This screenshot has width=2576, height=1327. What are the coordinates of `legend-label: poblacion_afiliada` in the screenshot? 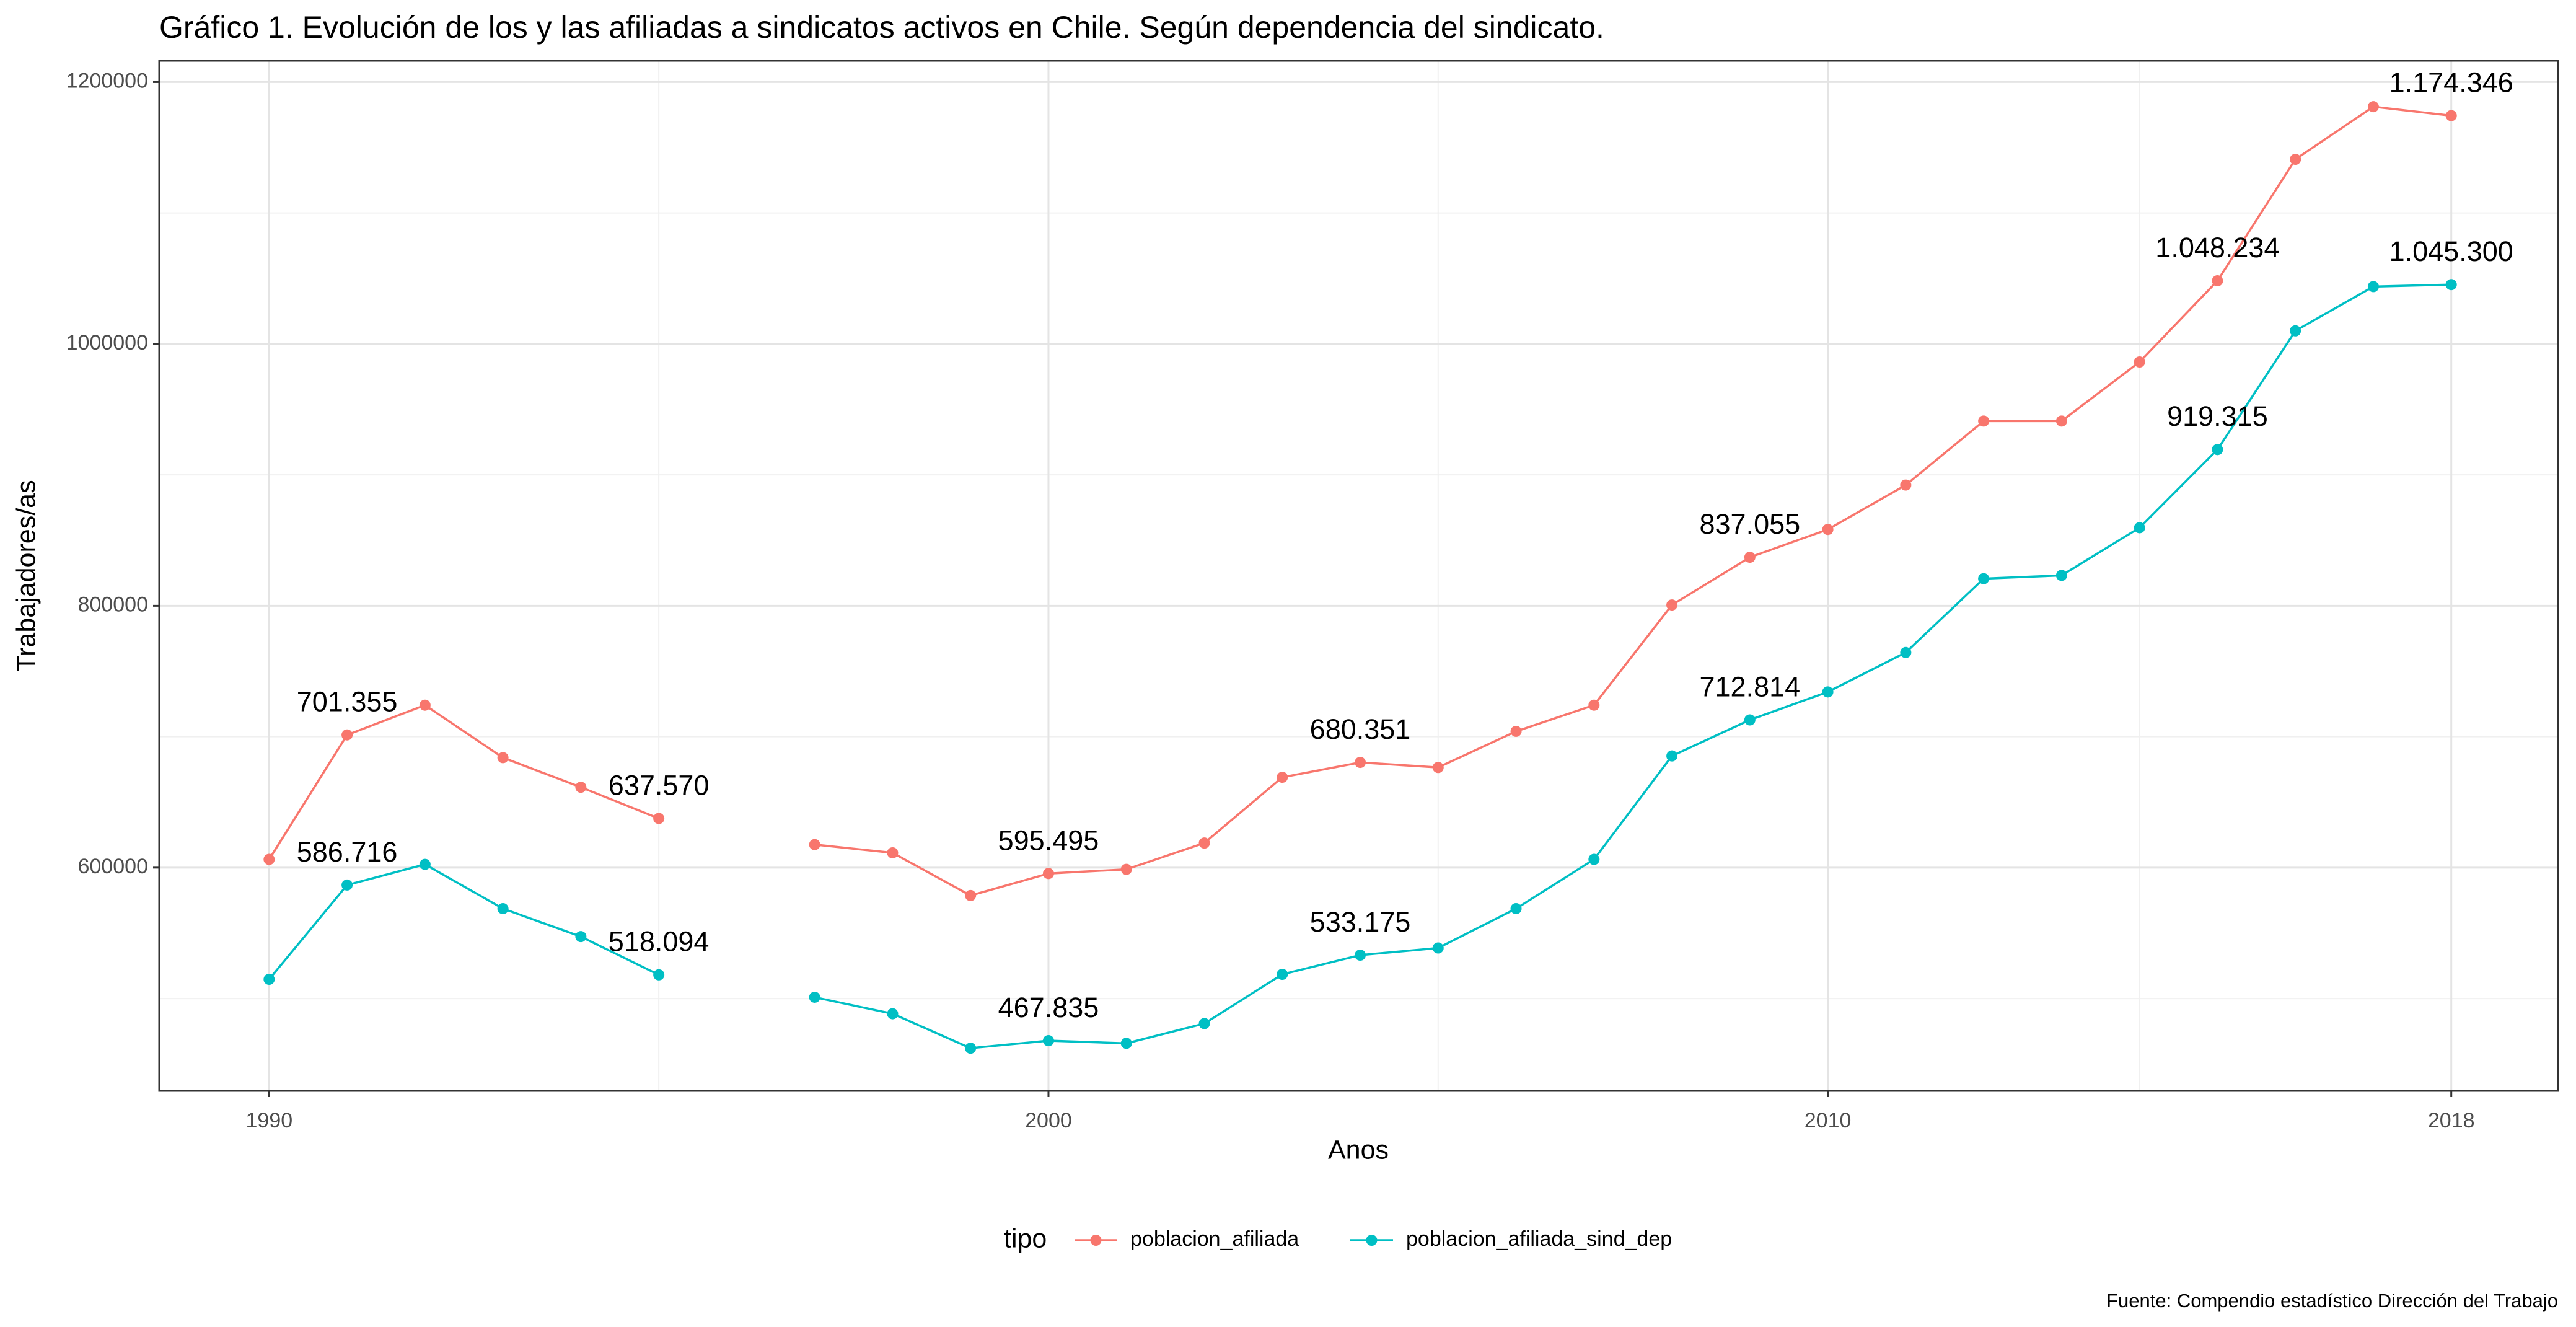 It's located at (1214, 1239).